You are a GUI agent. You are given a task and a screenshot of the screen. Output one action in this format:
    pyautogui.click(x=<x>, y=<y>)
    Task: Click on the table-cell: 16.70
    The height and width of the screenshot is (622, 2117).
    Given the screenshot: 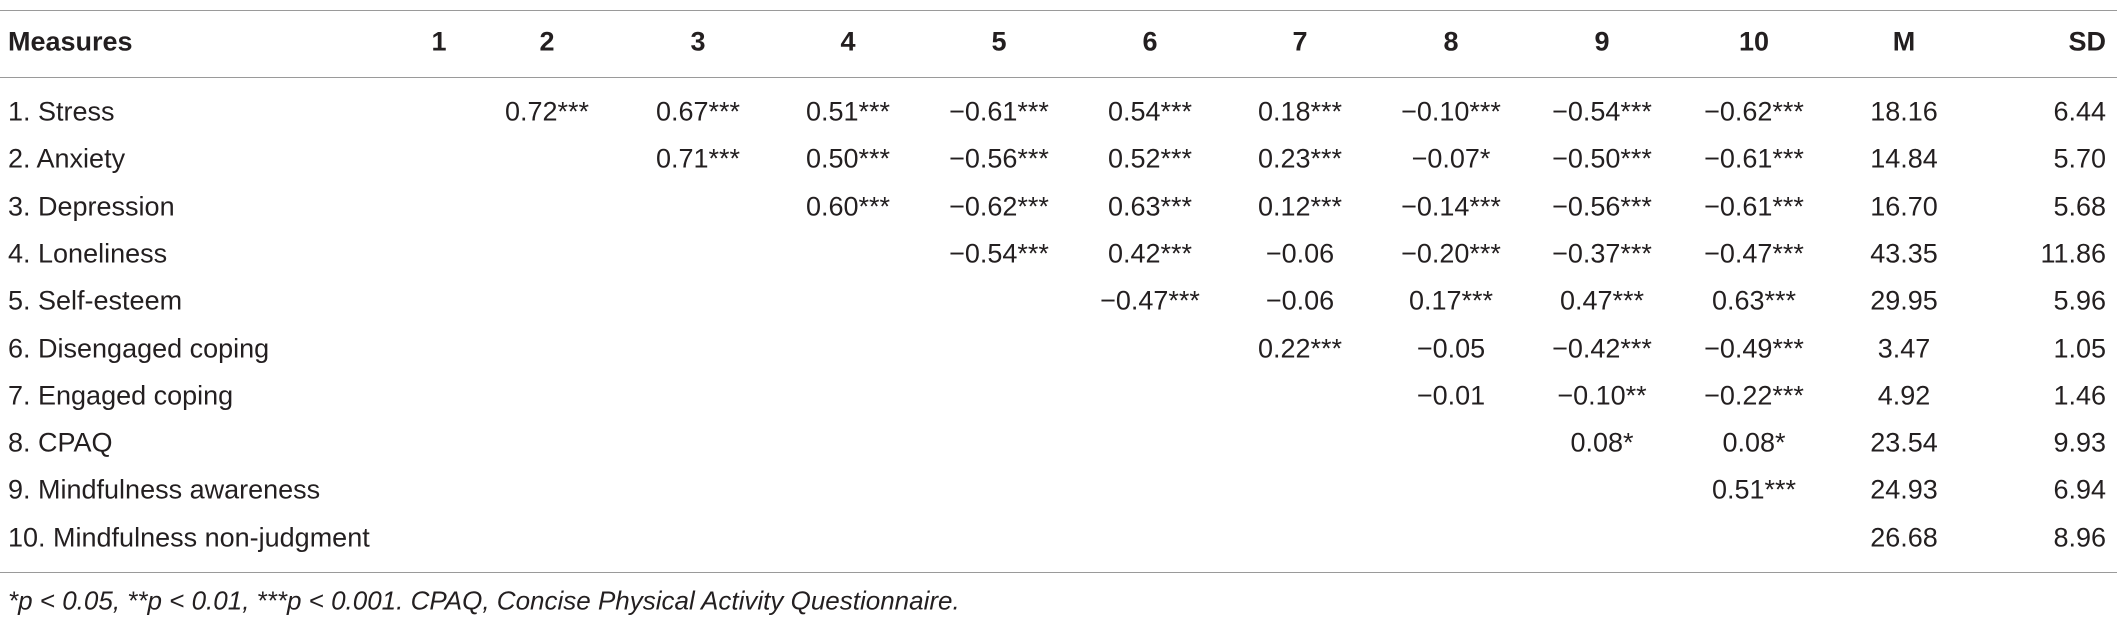 What is the action you would take?
    pyautogui.click(x=1904, y=206)
    